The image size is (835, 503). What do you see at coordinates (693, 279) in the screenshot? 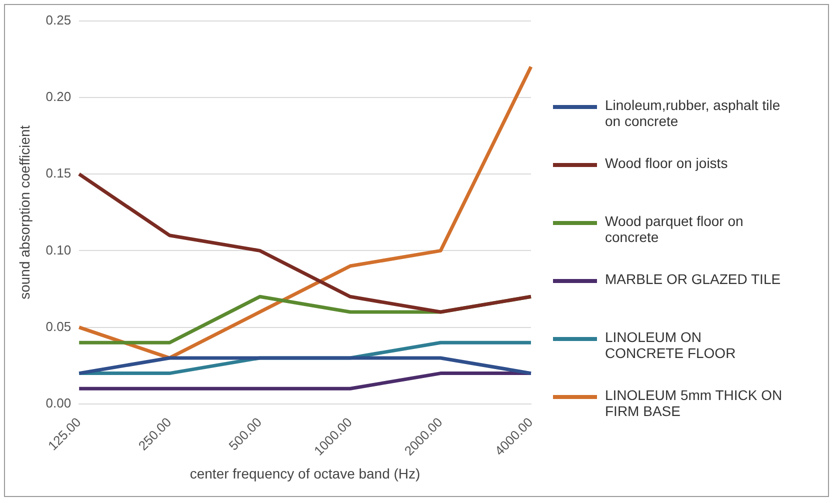
I see `legend-label: MARBLE OR GLAZED TILE` at bounding box center [693, 279].